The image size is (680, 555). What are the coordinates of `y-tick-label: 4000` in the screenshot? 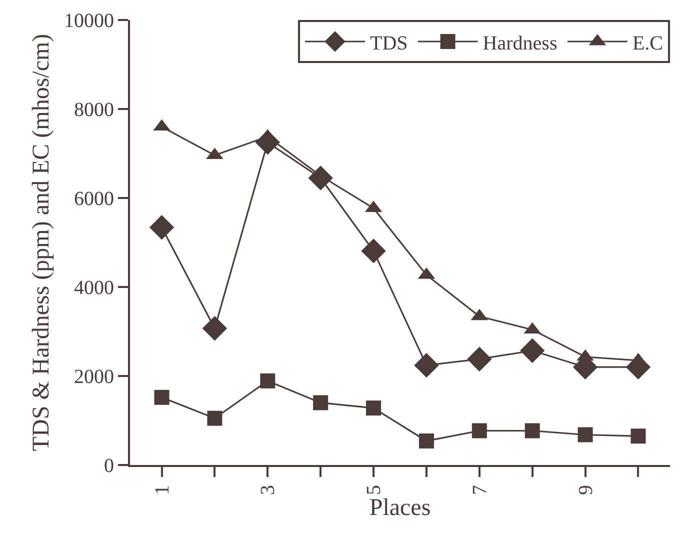 It's located at (94, 288).